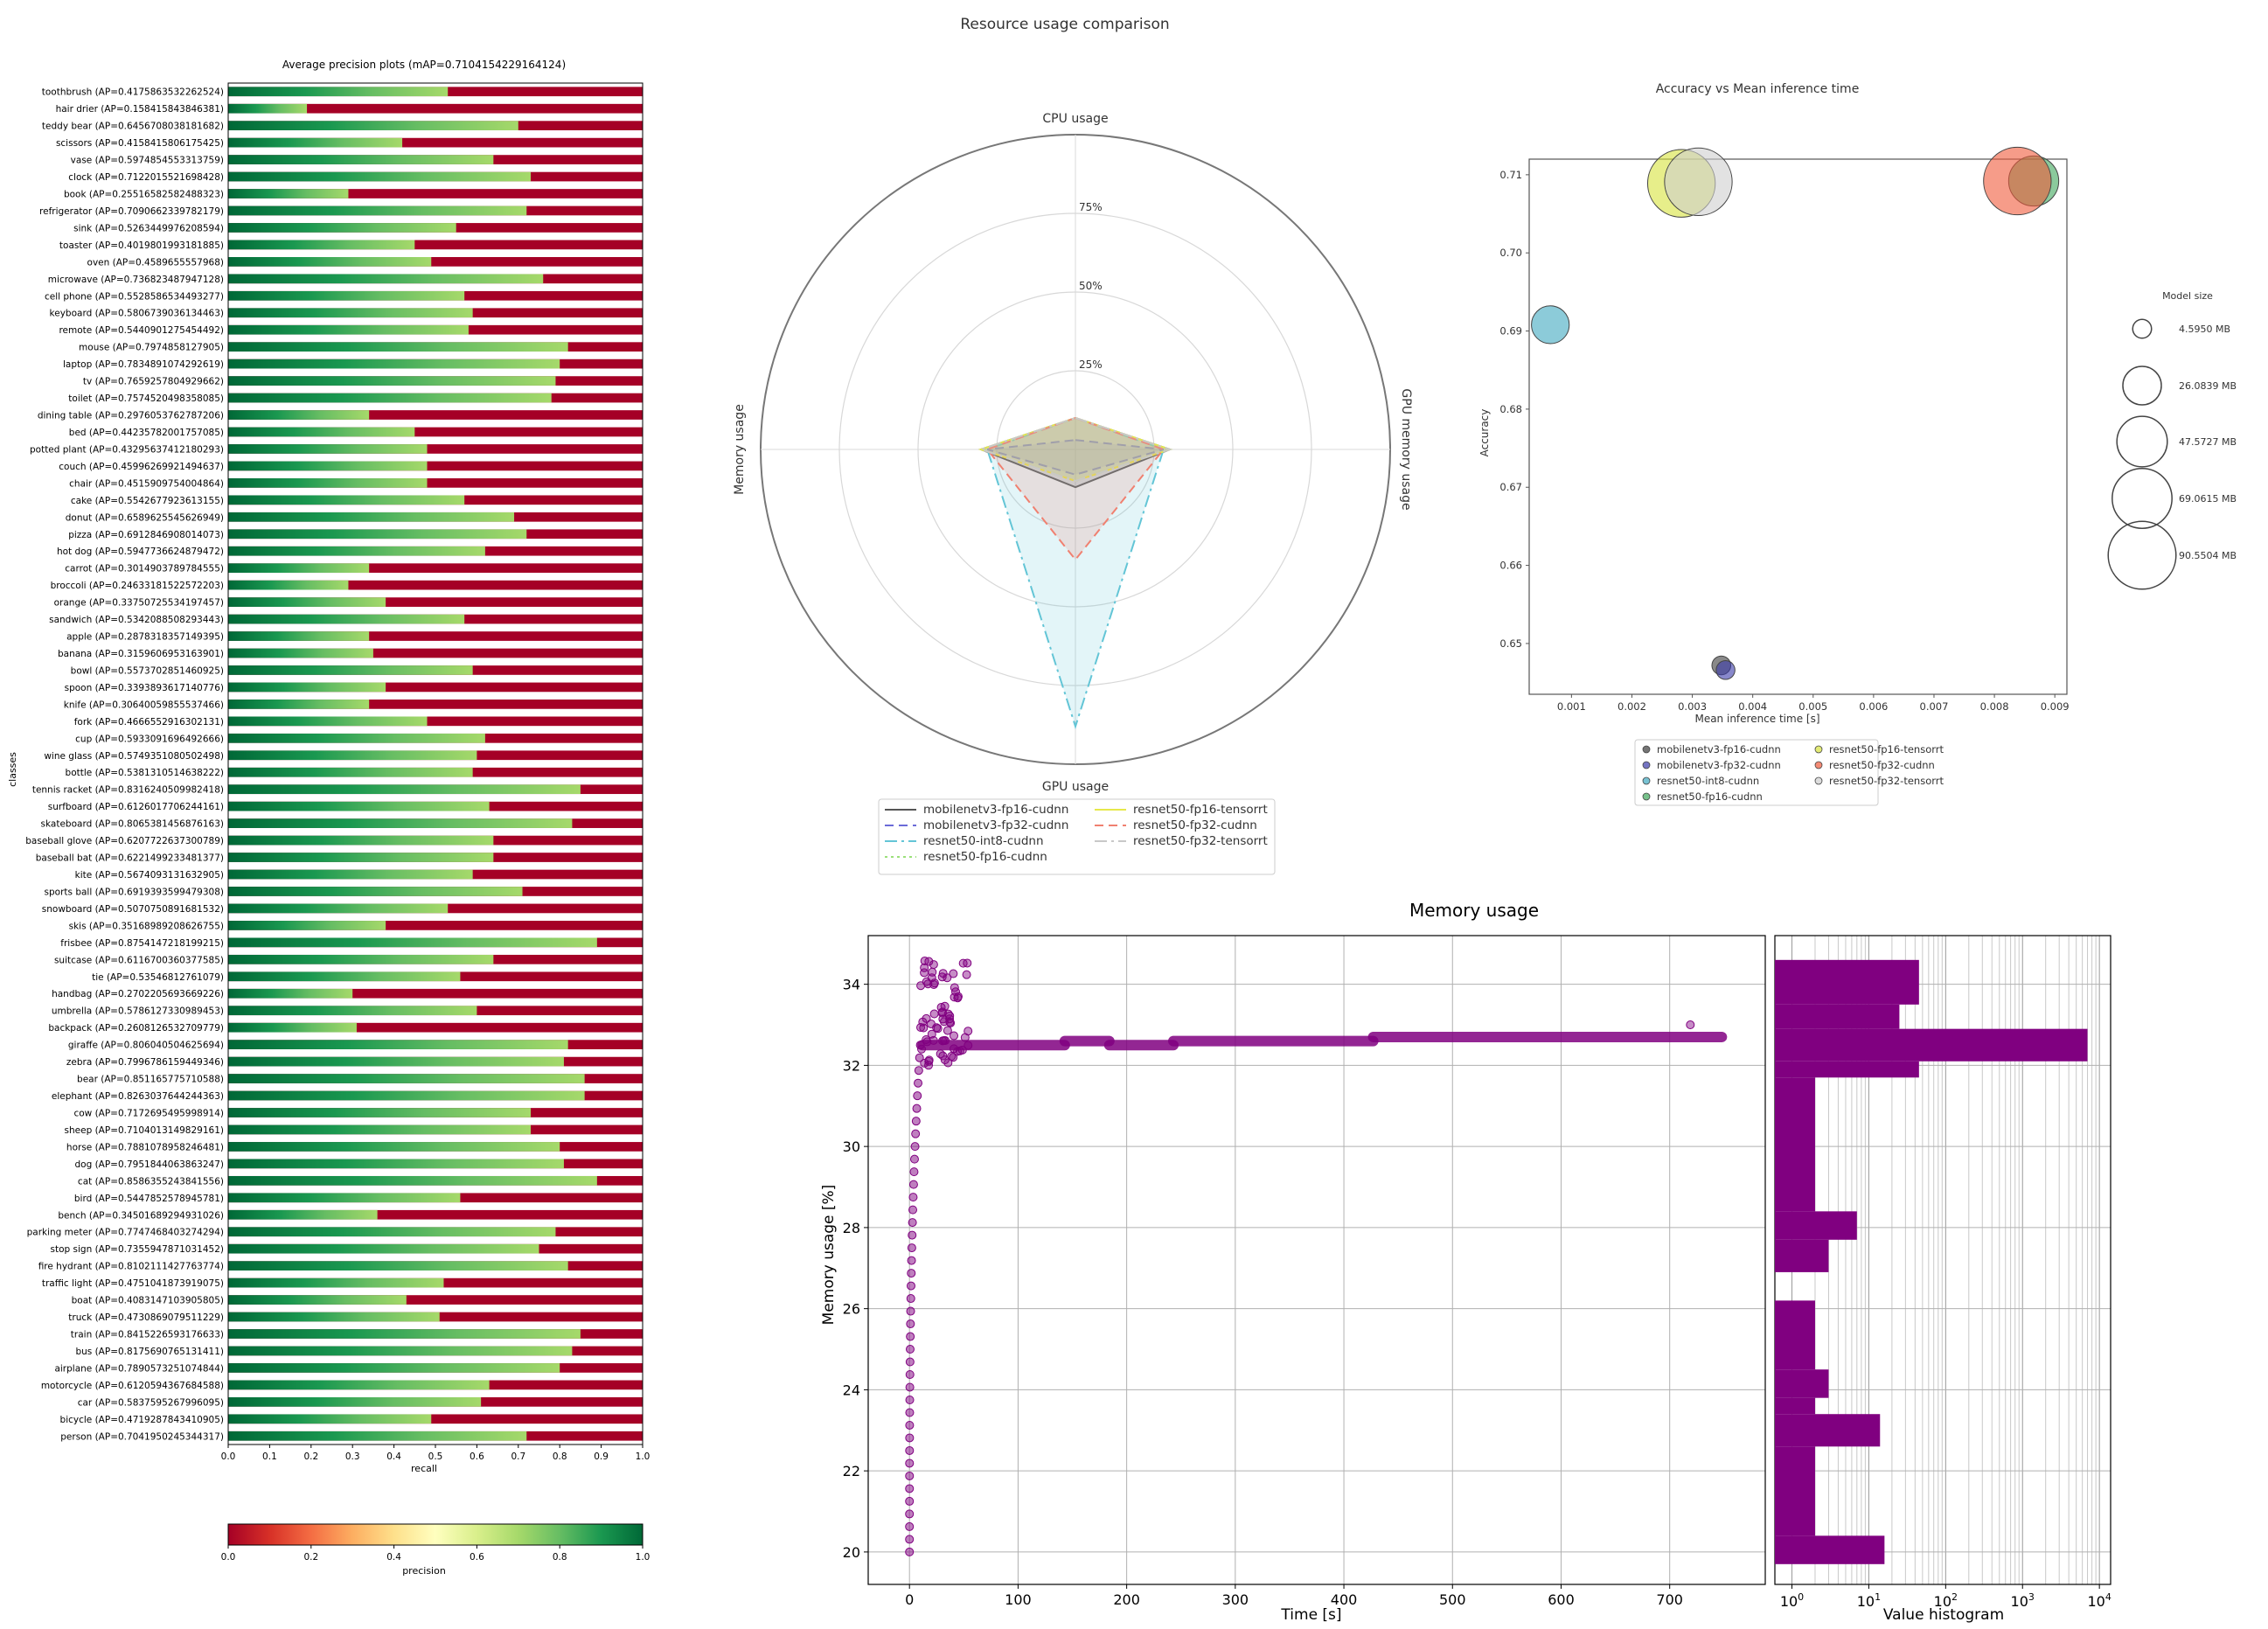 The height and width of the screenshot is (1629, 2268). Describe the element at coordinates (141, 467) in the screenshot. I see `ap-class-label: couch (AP=0.4599626992149463​7)` at that location.